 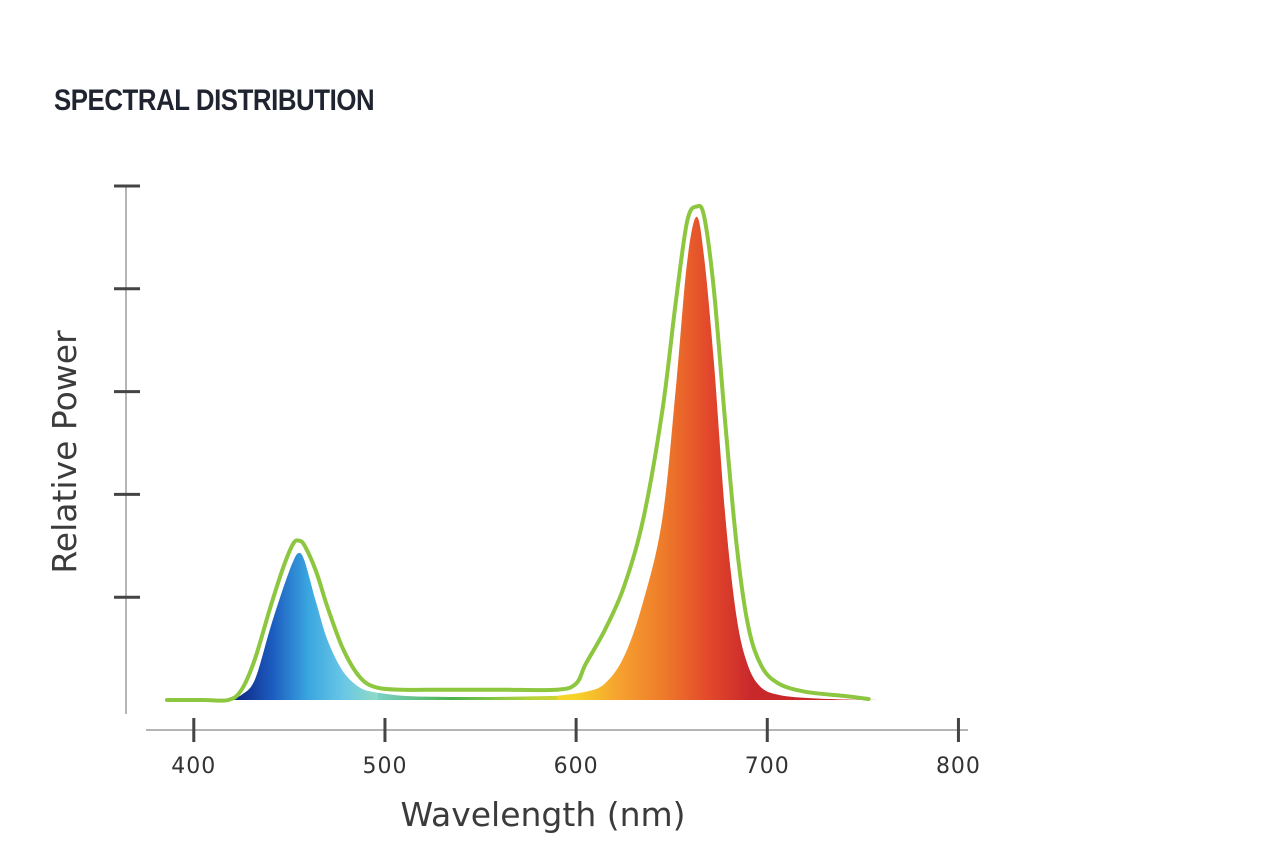 I want to click on chart-title: SPECTRAL DISTRIBUTION, so click(x=214, y=100).